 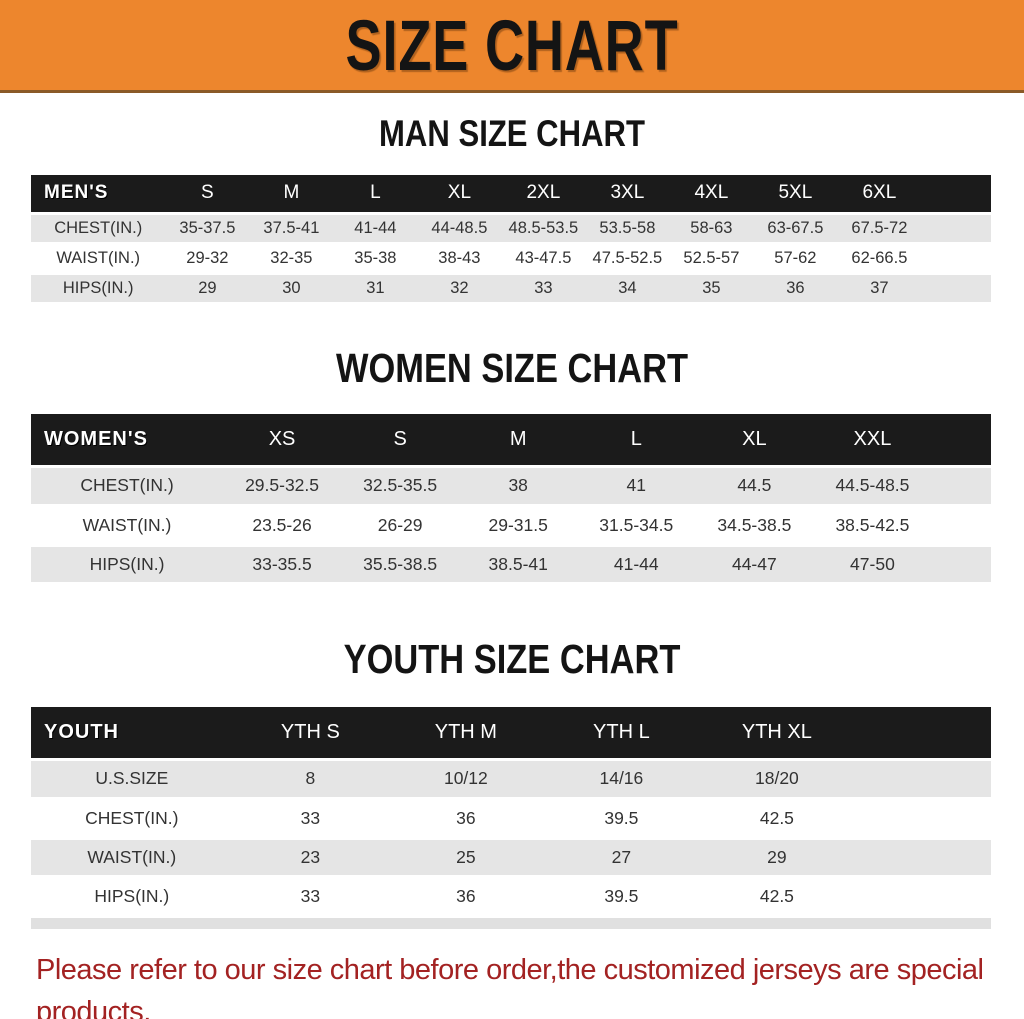 What do you see at coordinates (207, 229) in the screenshot?
I see `size-cell: 35-37.5` at bounding box center [207, 229].